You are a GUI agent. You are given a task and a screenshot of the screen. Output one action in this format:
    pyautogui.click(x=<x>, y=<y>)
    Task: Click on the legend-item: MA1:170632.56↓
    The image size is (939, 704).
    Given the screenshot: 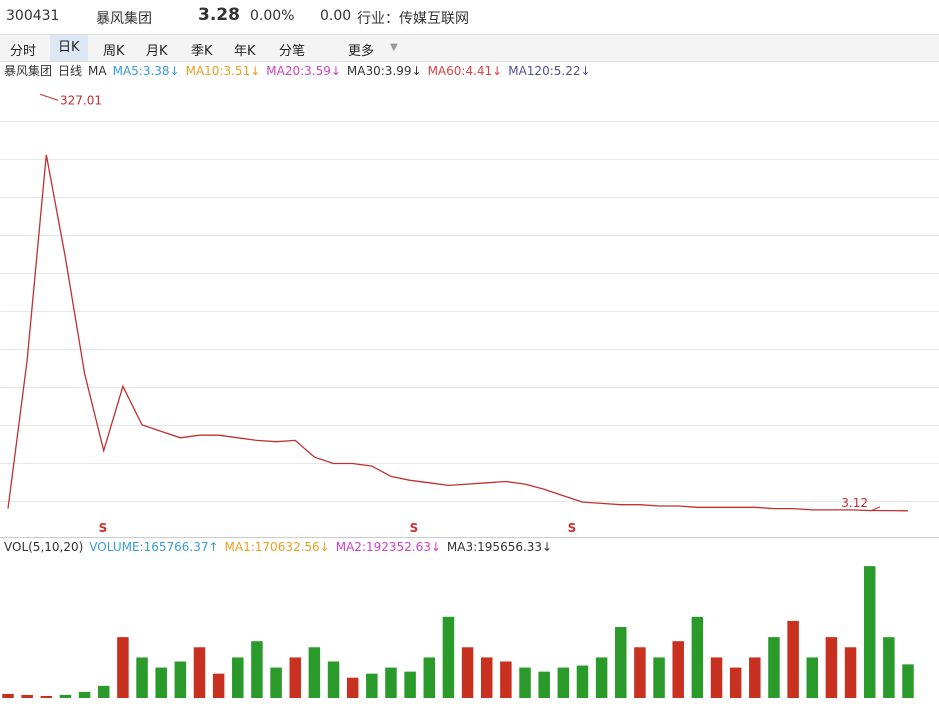 What is the action you would take?
    pyautogui.click(x=277, y=547)
    